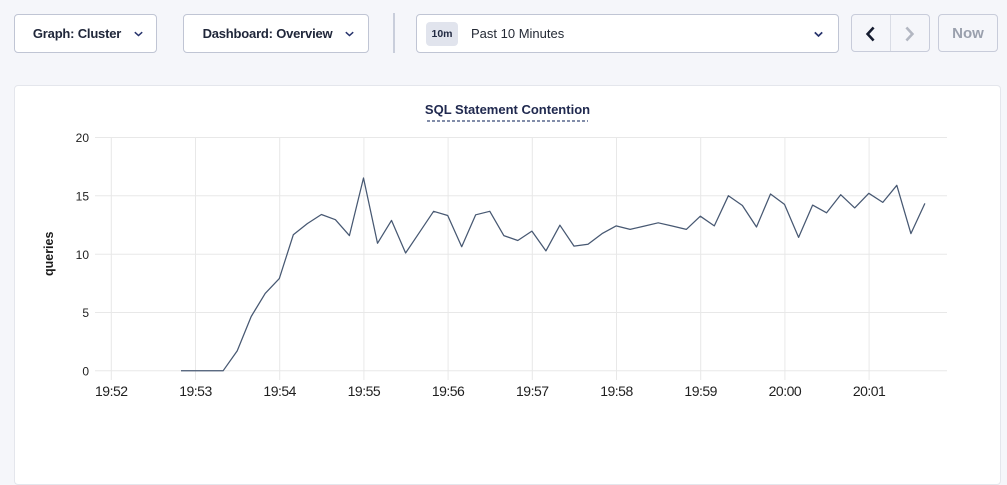 Image resolution: width=1007 pixels, height=485 pixels. I want to click on svg-text: 19:54, so click(279, 391).